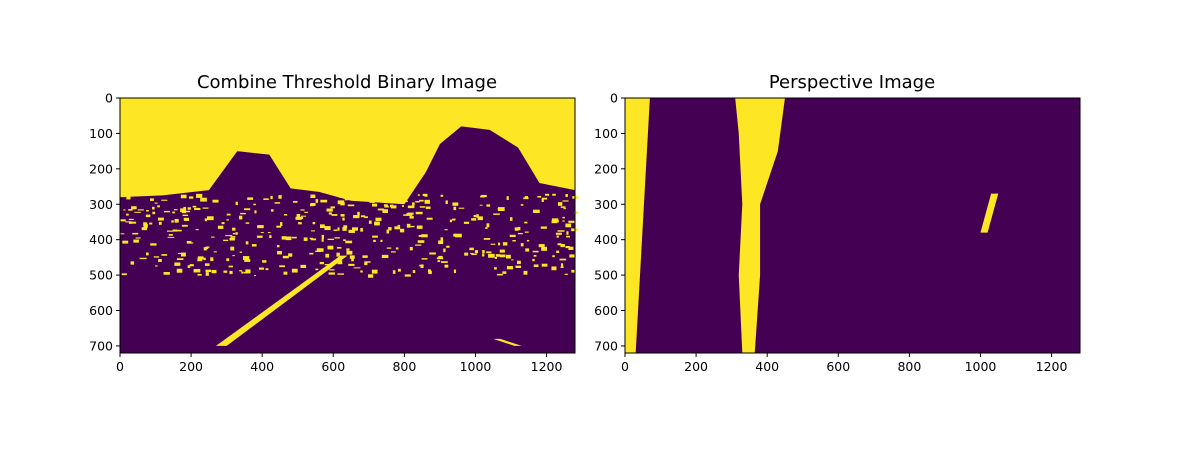  Describe the element at coordinates (349, 235) in the screenshot. I see `region-vegetation-speckle` at that location.